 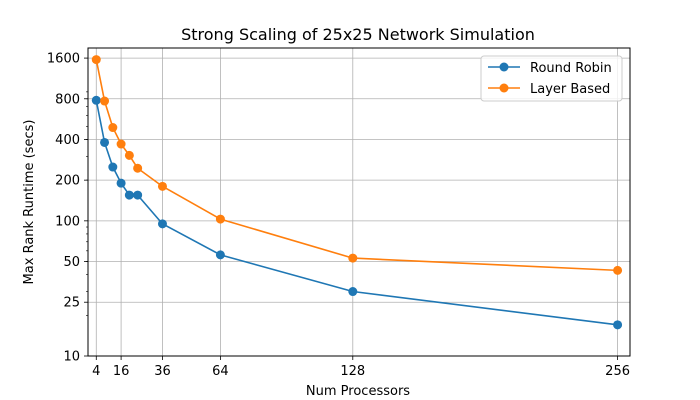 I want to click on legend-entry-round-robin: Round Robin, so click(x=550, y=68).